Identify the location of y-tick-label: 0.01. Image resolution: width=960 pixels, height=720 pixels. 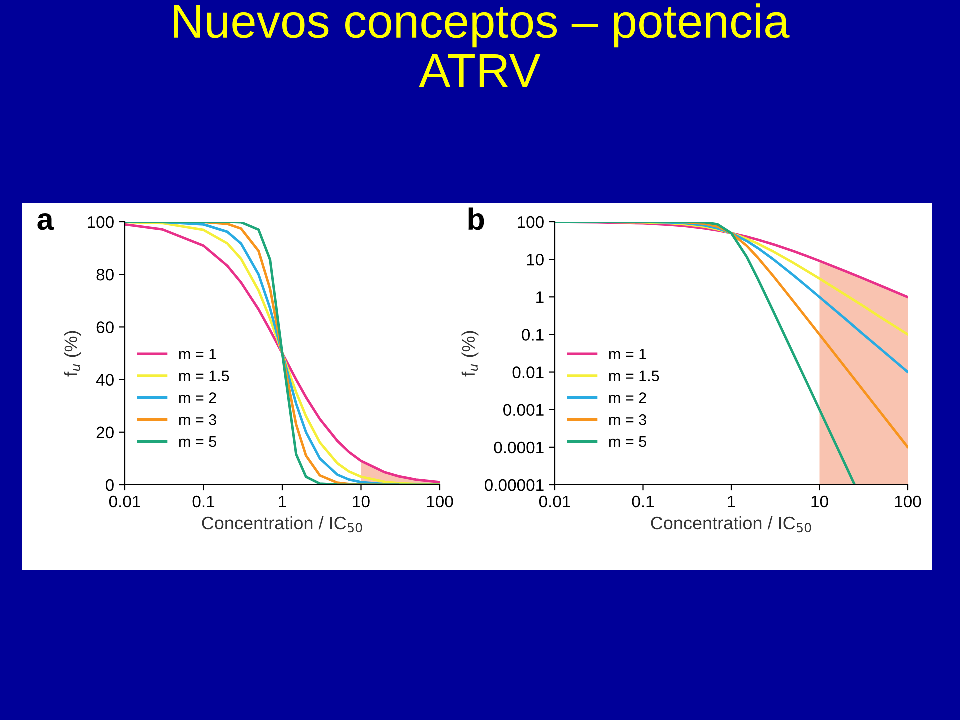
(528, 372).